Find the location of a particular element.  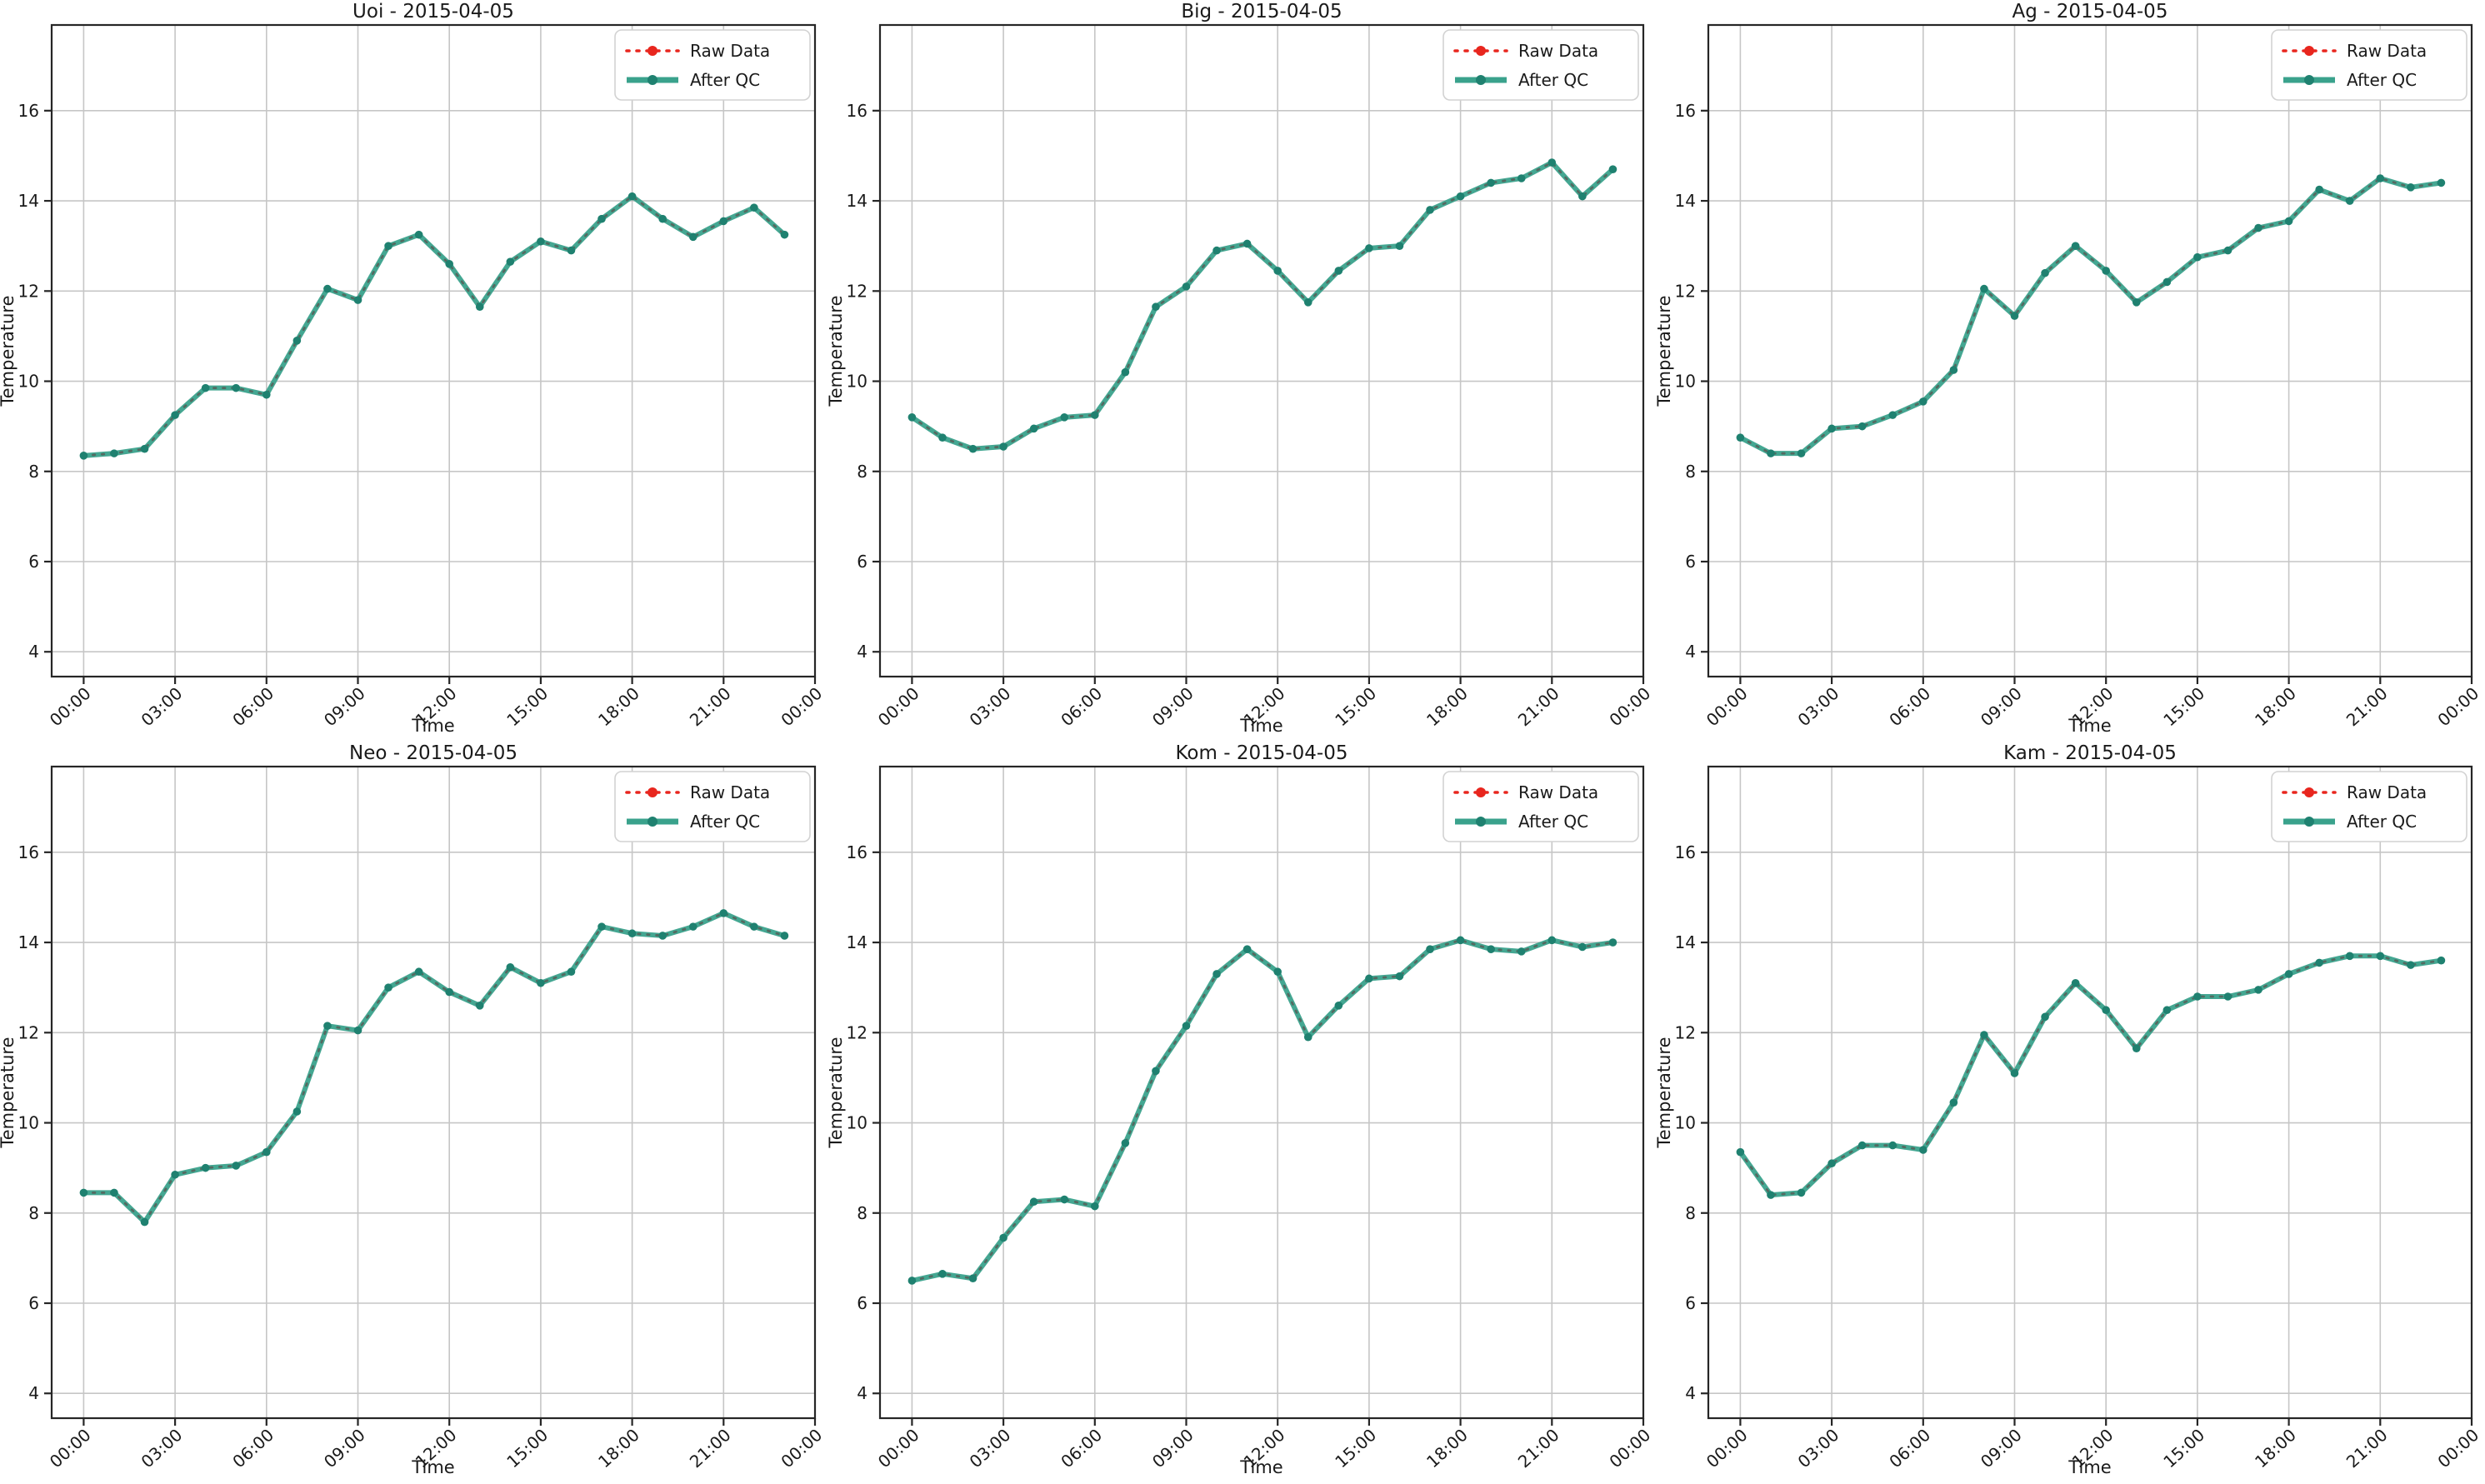

qc-line is located at coordinates (2091, 1075).